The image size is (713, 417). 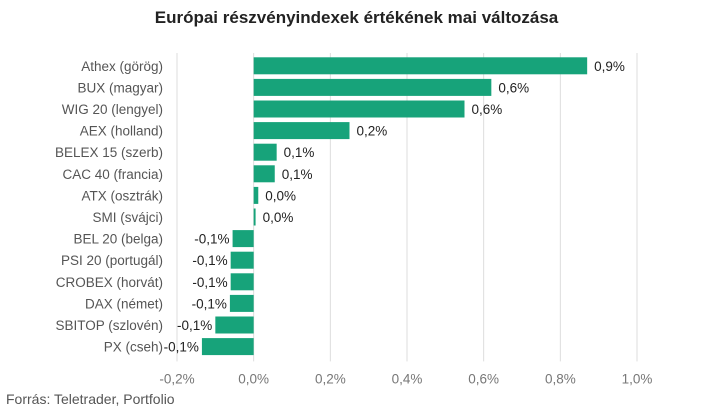 What do you see at coordinates (109, 325) in the screenshot?
I see `category-label: SBITOP (szlovén)` at bounding box center [109, 325].